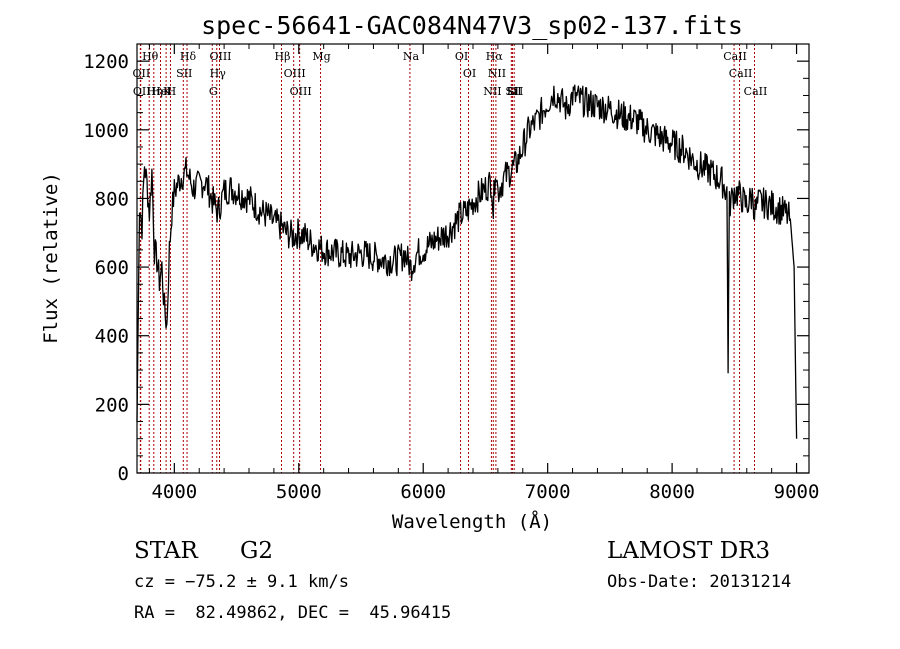 This screenshot has height=649, width=900. Describe the element at coordinates (51, 258) in the screenshot. I see `y-axis-label: Flux (relative)` at that location.